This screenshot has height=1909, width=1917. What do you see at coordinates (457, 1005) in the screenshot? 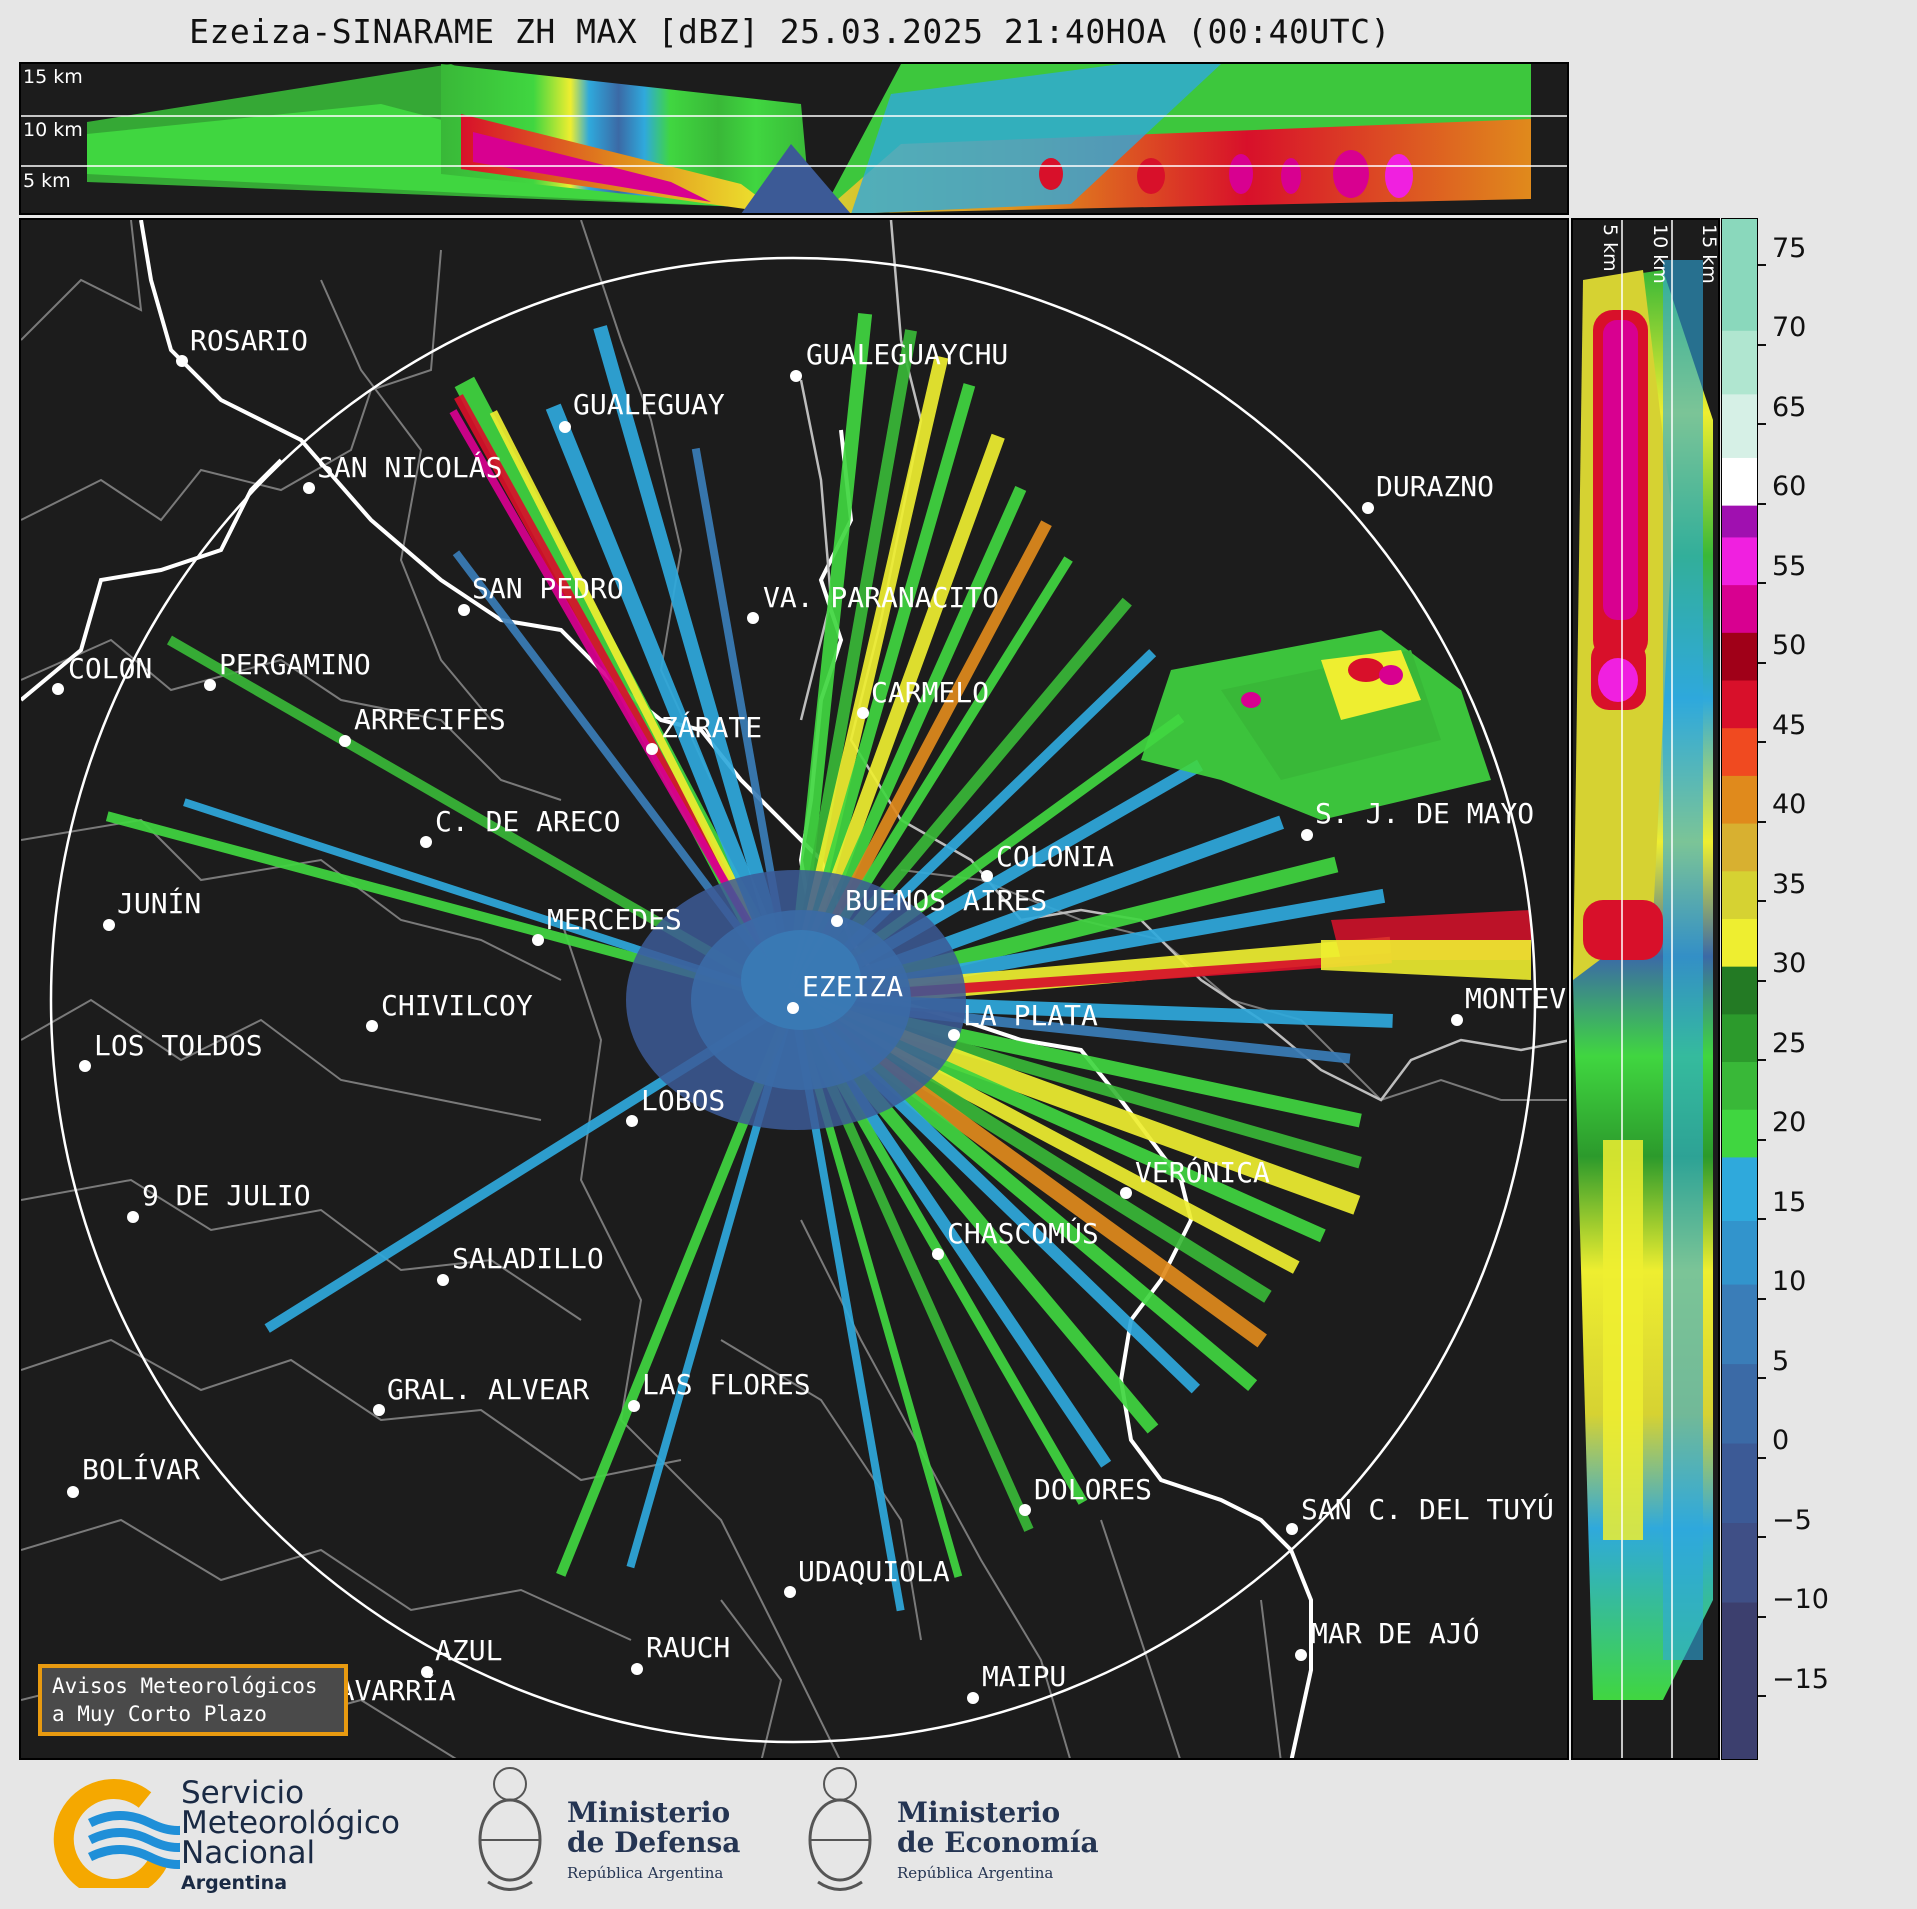
I see `city-label-chivilcoy: CHIVILCOY` at bounding box center [457, 1005].